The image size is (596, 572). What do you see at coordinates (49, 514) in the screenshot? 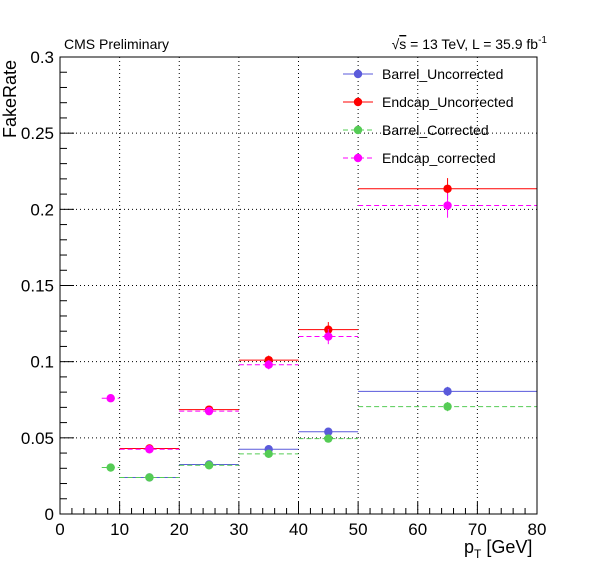
I see `y-tick-label: 0` at bounding box center [49, 514].